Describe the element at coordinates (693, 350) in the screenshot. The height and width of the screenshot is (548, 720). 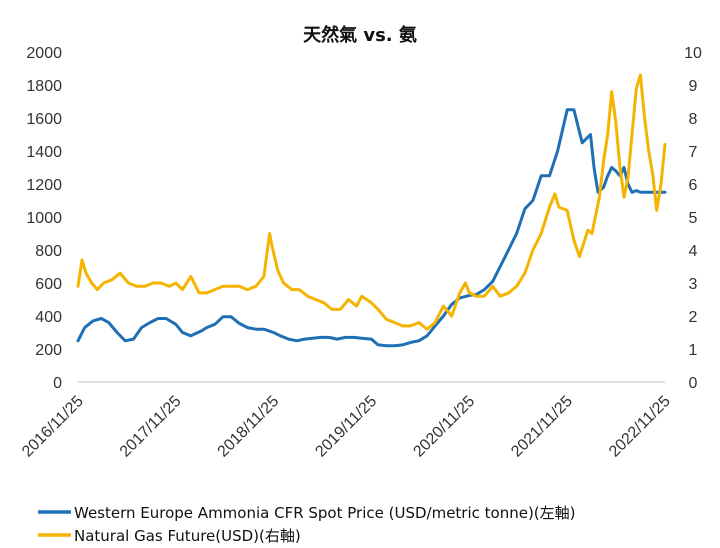
I see `y-right-tick-label: 1` at that location.